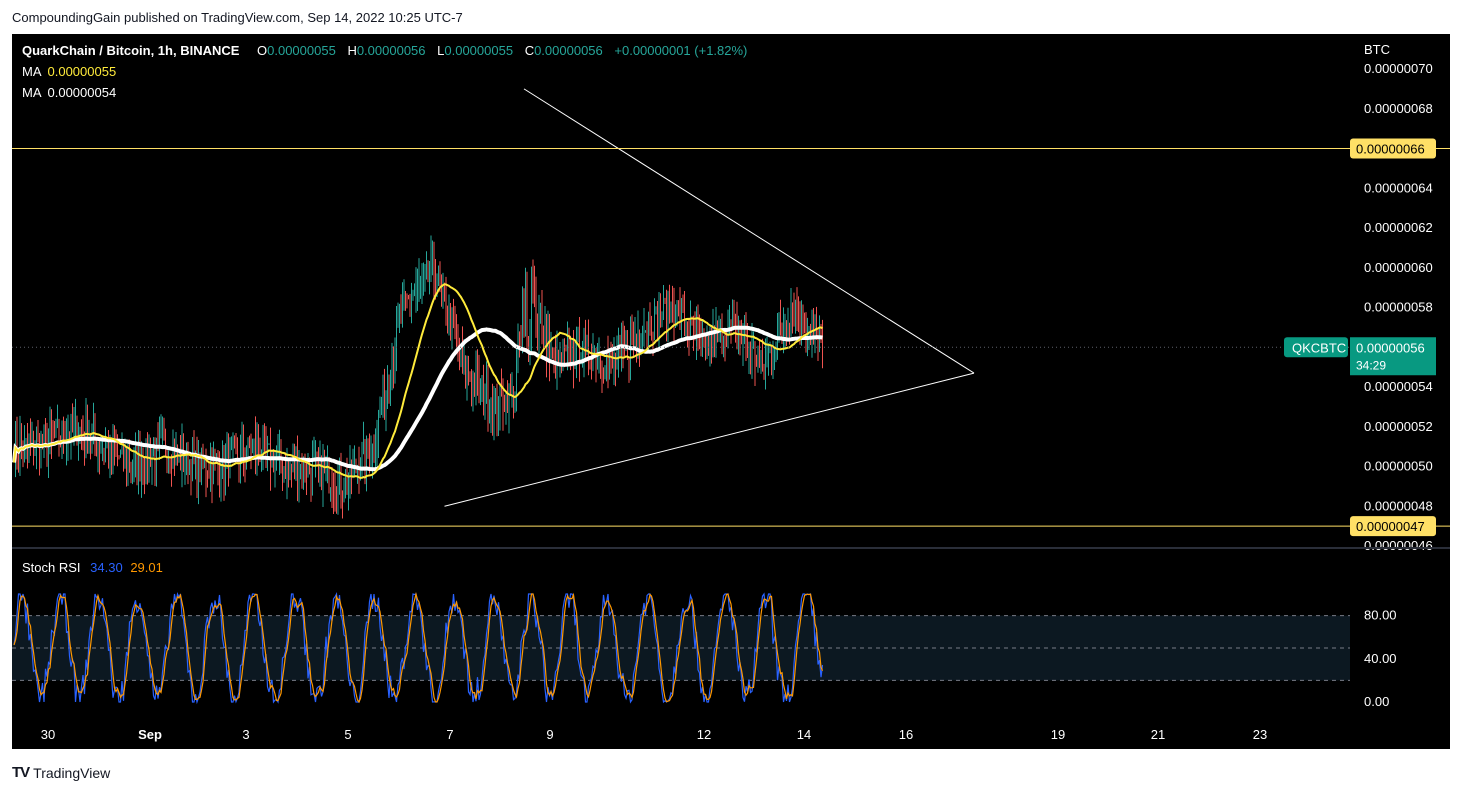  What do you see at coordinates (704, 734) in the screenshot?
I see `time-tick-label: 12` at bounding box center [704, 734].